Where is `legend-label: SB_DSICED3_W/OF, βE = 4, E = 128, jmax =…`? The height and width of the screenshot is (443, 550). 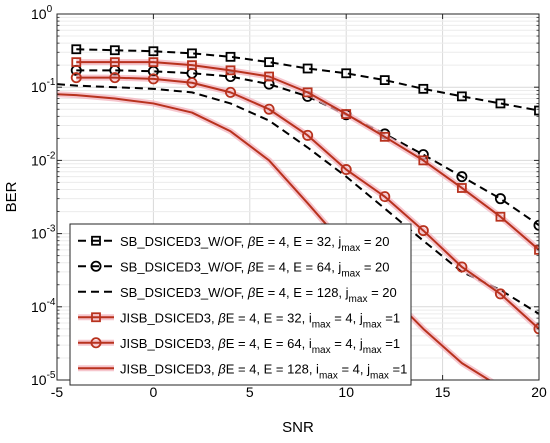 legend-label: SB_DSICED3_W/OF, βE = 4, E = 128, jmax =… is located at coordinates (258, 295).